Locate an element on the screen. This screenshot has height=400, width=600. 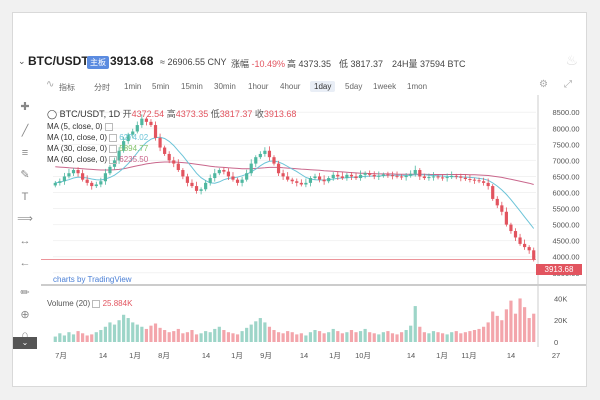
interval-button: 15min is located at coordinates (192, 86).